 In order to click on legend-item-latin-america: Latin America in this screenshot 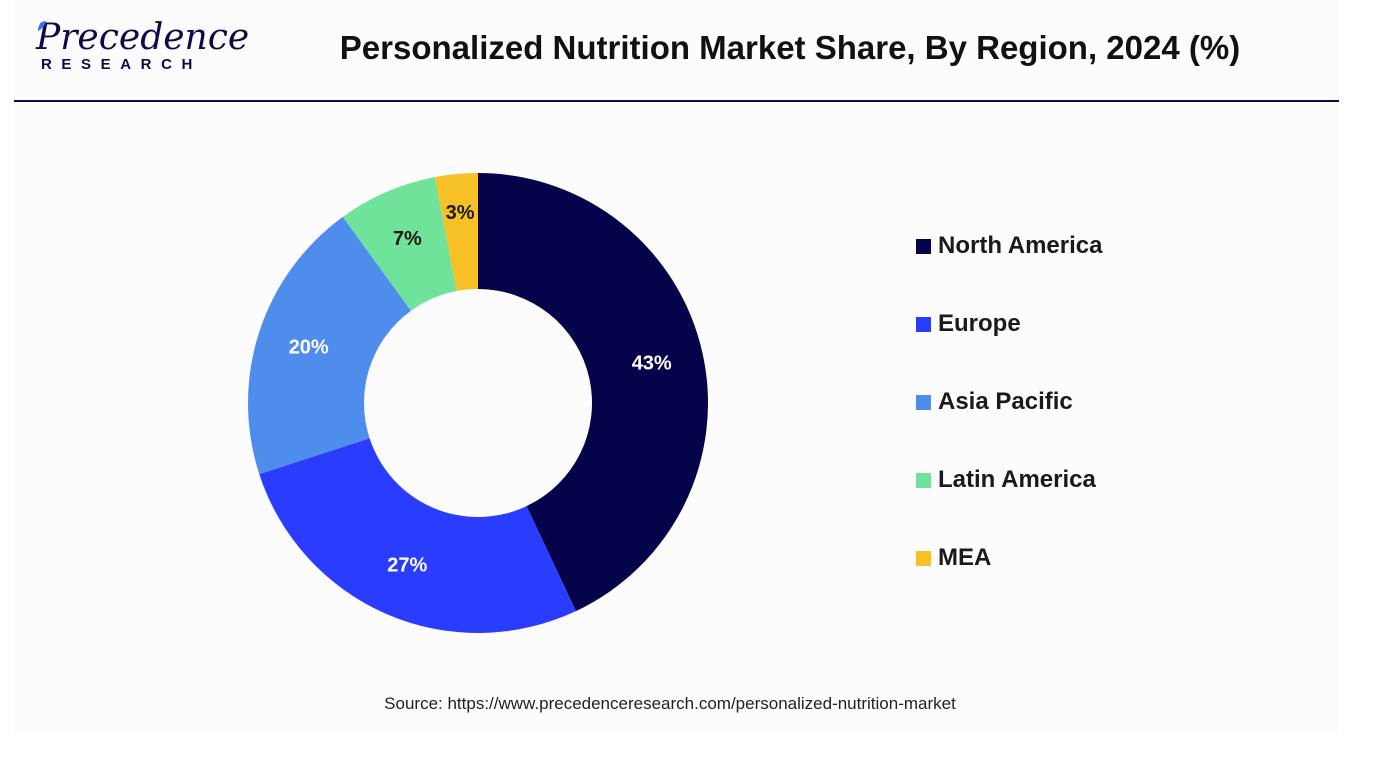, I will do `click(1076, 501)`.